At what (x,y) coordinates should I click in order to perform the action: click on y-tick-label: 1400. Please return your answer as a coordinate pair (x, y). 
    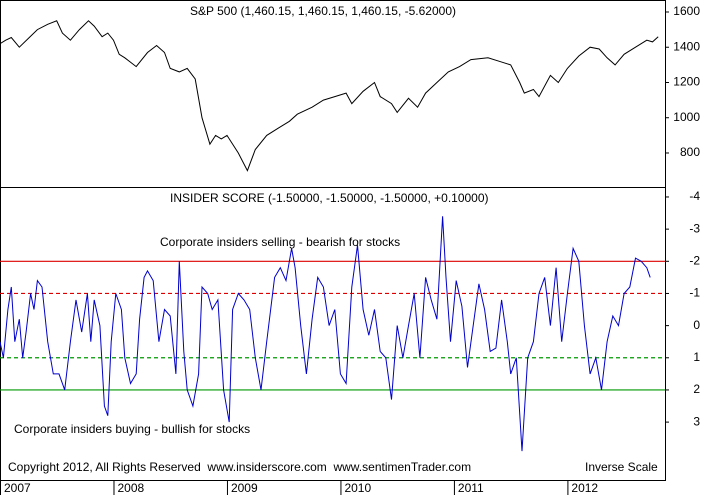
    Looking at the image, I should click on (686, 46).